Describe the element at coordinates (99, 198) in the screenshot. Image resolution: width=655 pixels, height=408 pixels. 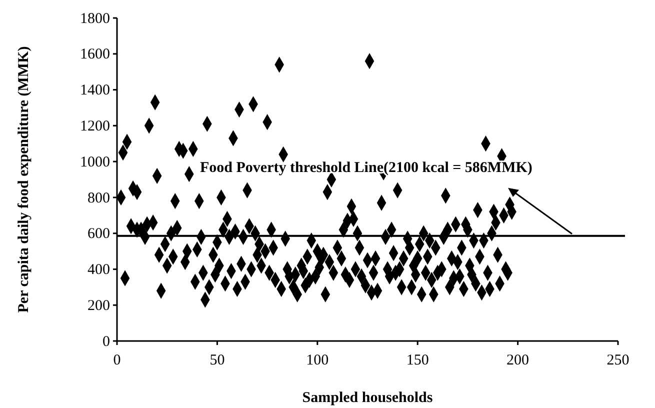
I see `y-tick-label: 800` at that location.